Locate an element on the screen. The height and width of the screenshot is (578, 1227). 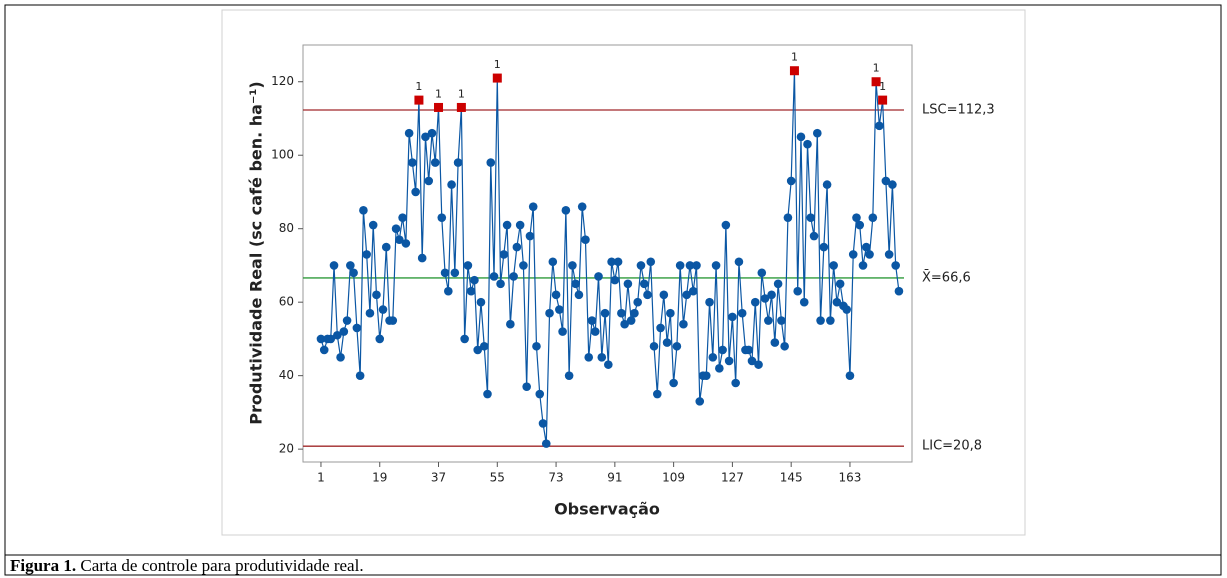
caption-label: Figura 1. is located at coordinates (43, 565).